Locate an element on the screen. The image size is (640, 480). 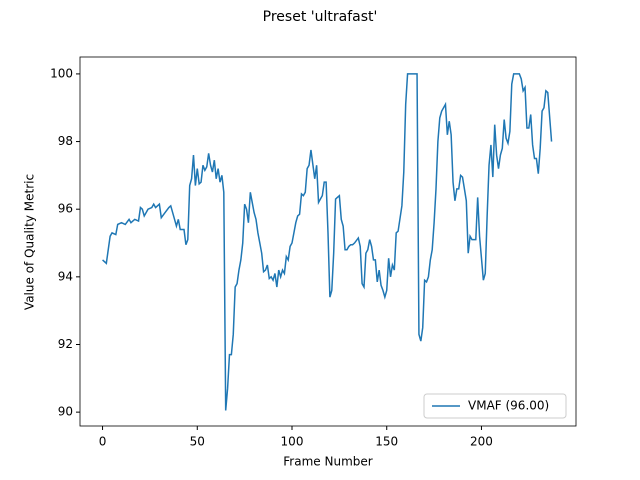
y-axis-label: Value of Quality Metric is located at coordinates (30, 242).